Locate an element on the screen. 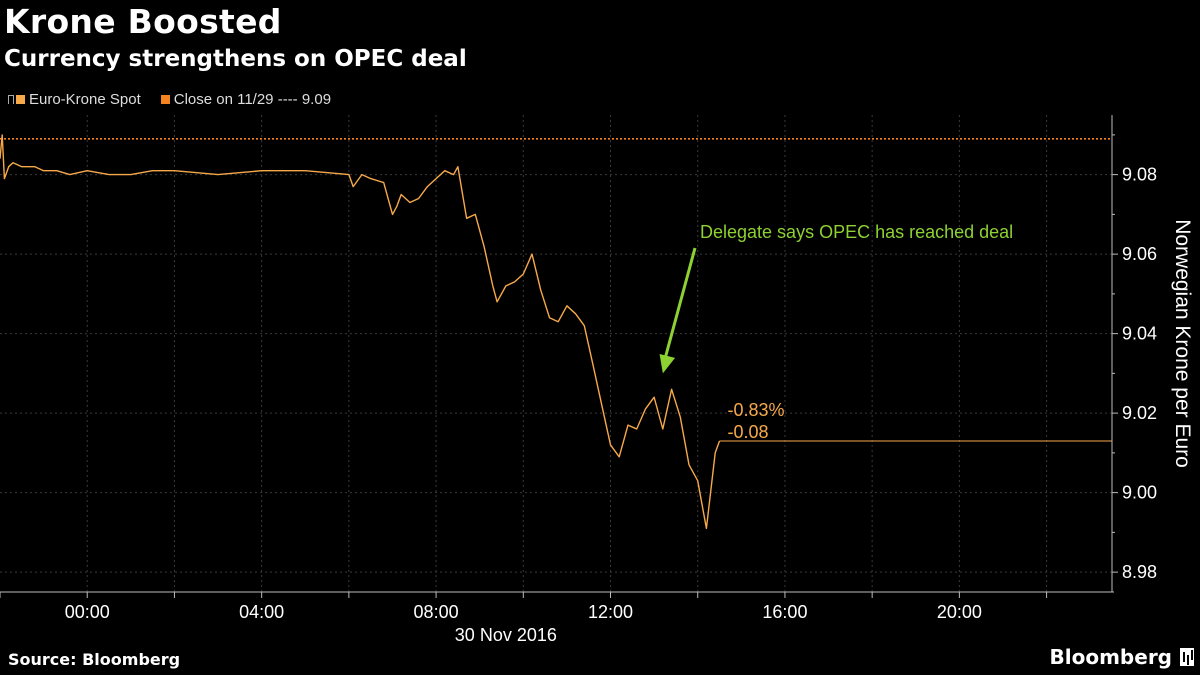 This screenshot has height=675, width=1200. opec-annotation-text: Delegate says OPEC has reached deal is located at coordinates (856, 232).